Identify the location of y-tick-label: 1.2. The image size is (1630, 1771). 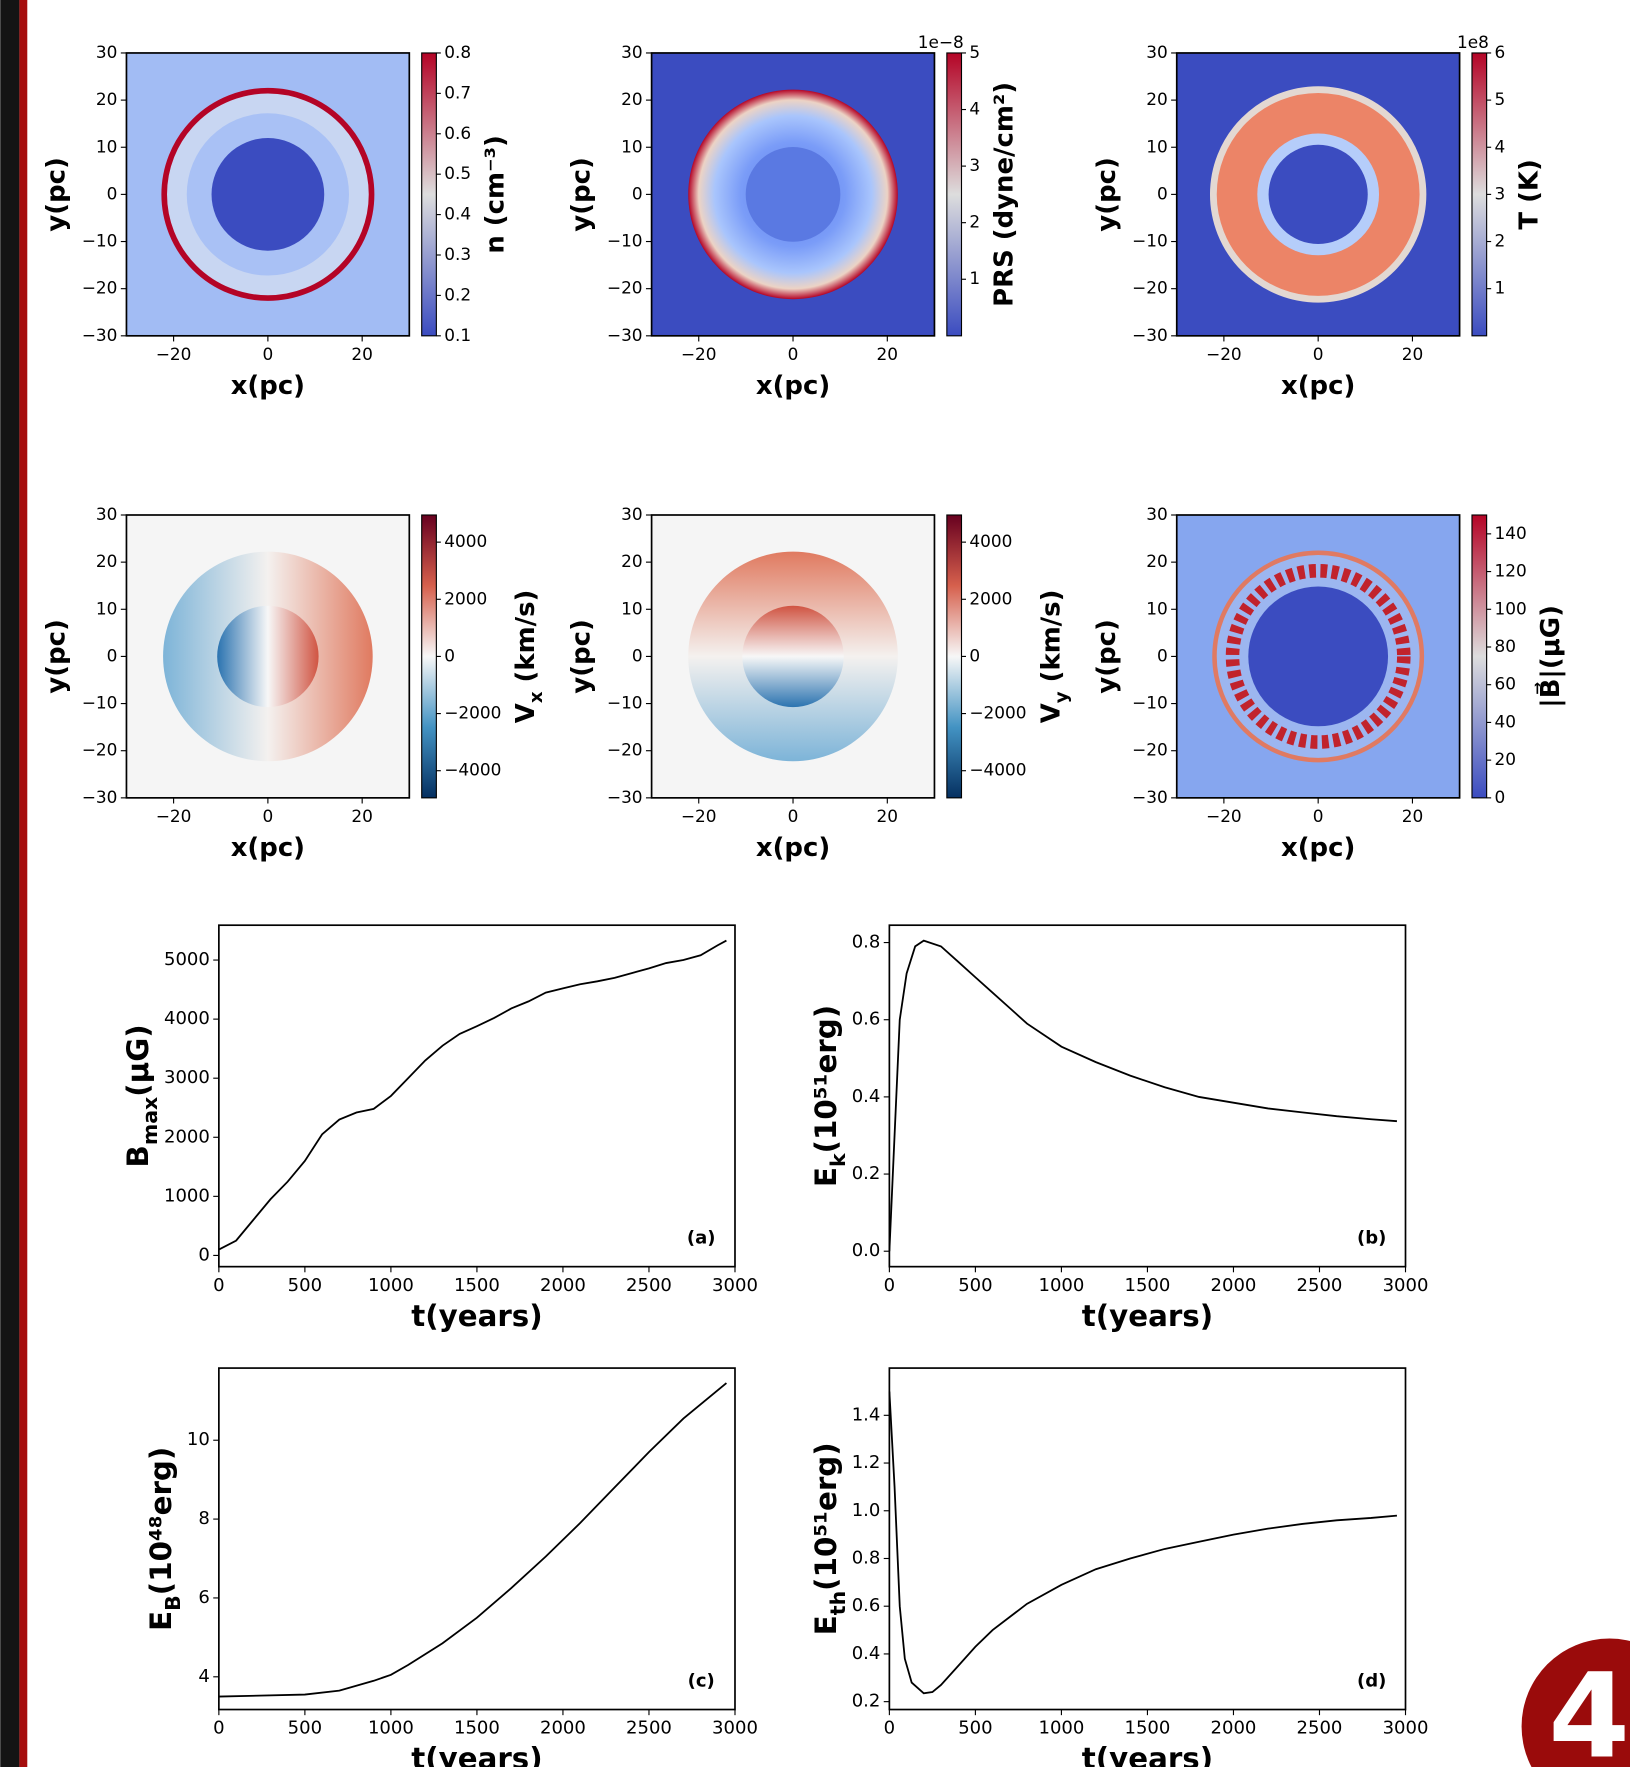
(866, 1462).